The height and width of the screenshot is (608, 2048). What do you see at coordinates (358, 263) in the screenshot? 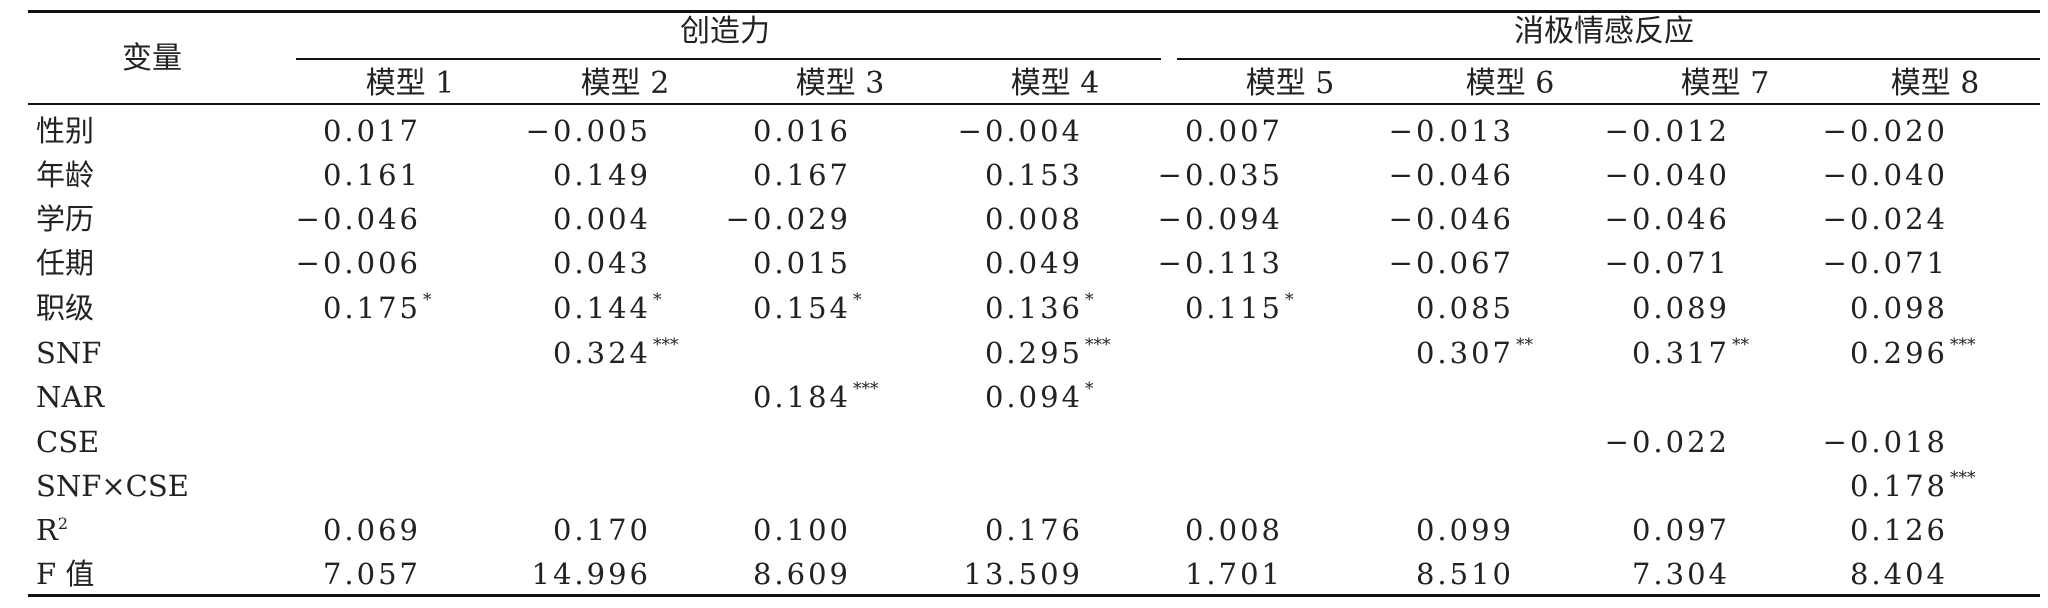
I see `cell-value: −0.006` at bounding box center [358, 263].